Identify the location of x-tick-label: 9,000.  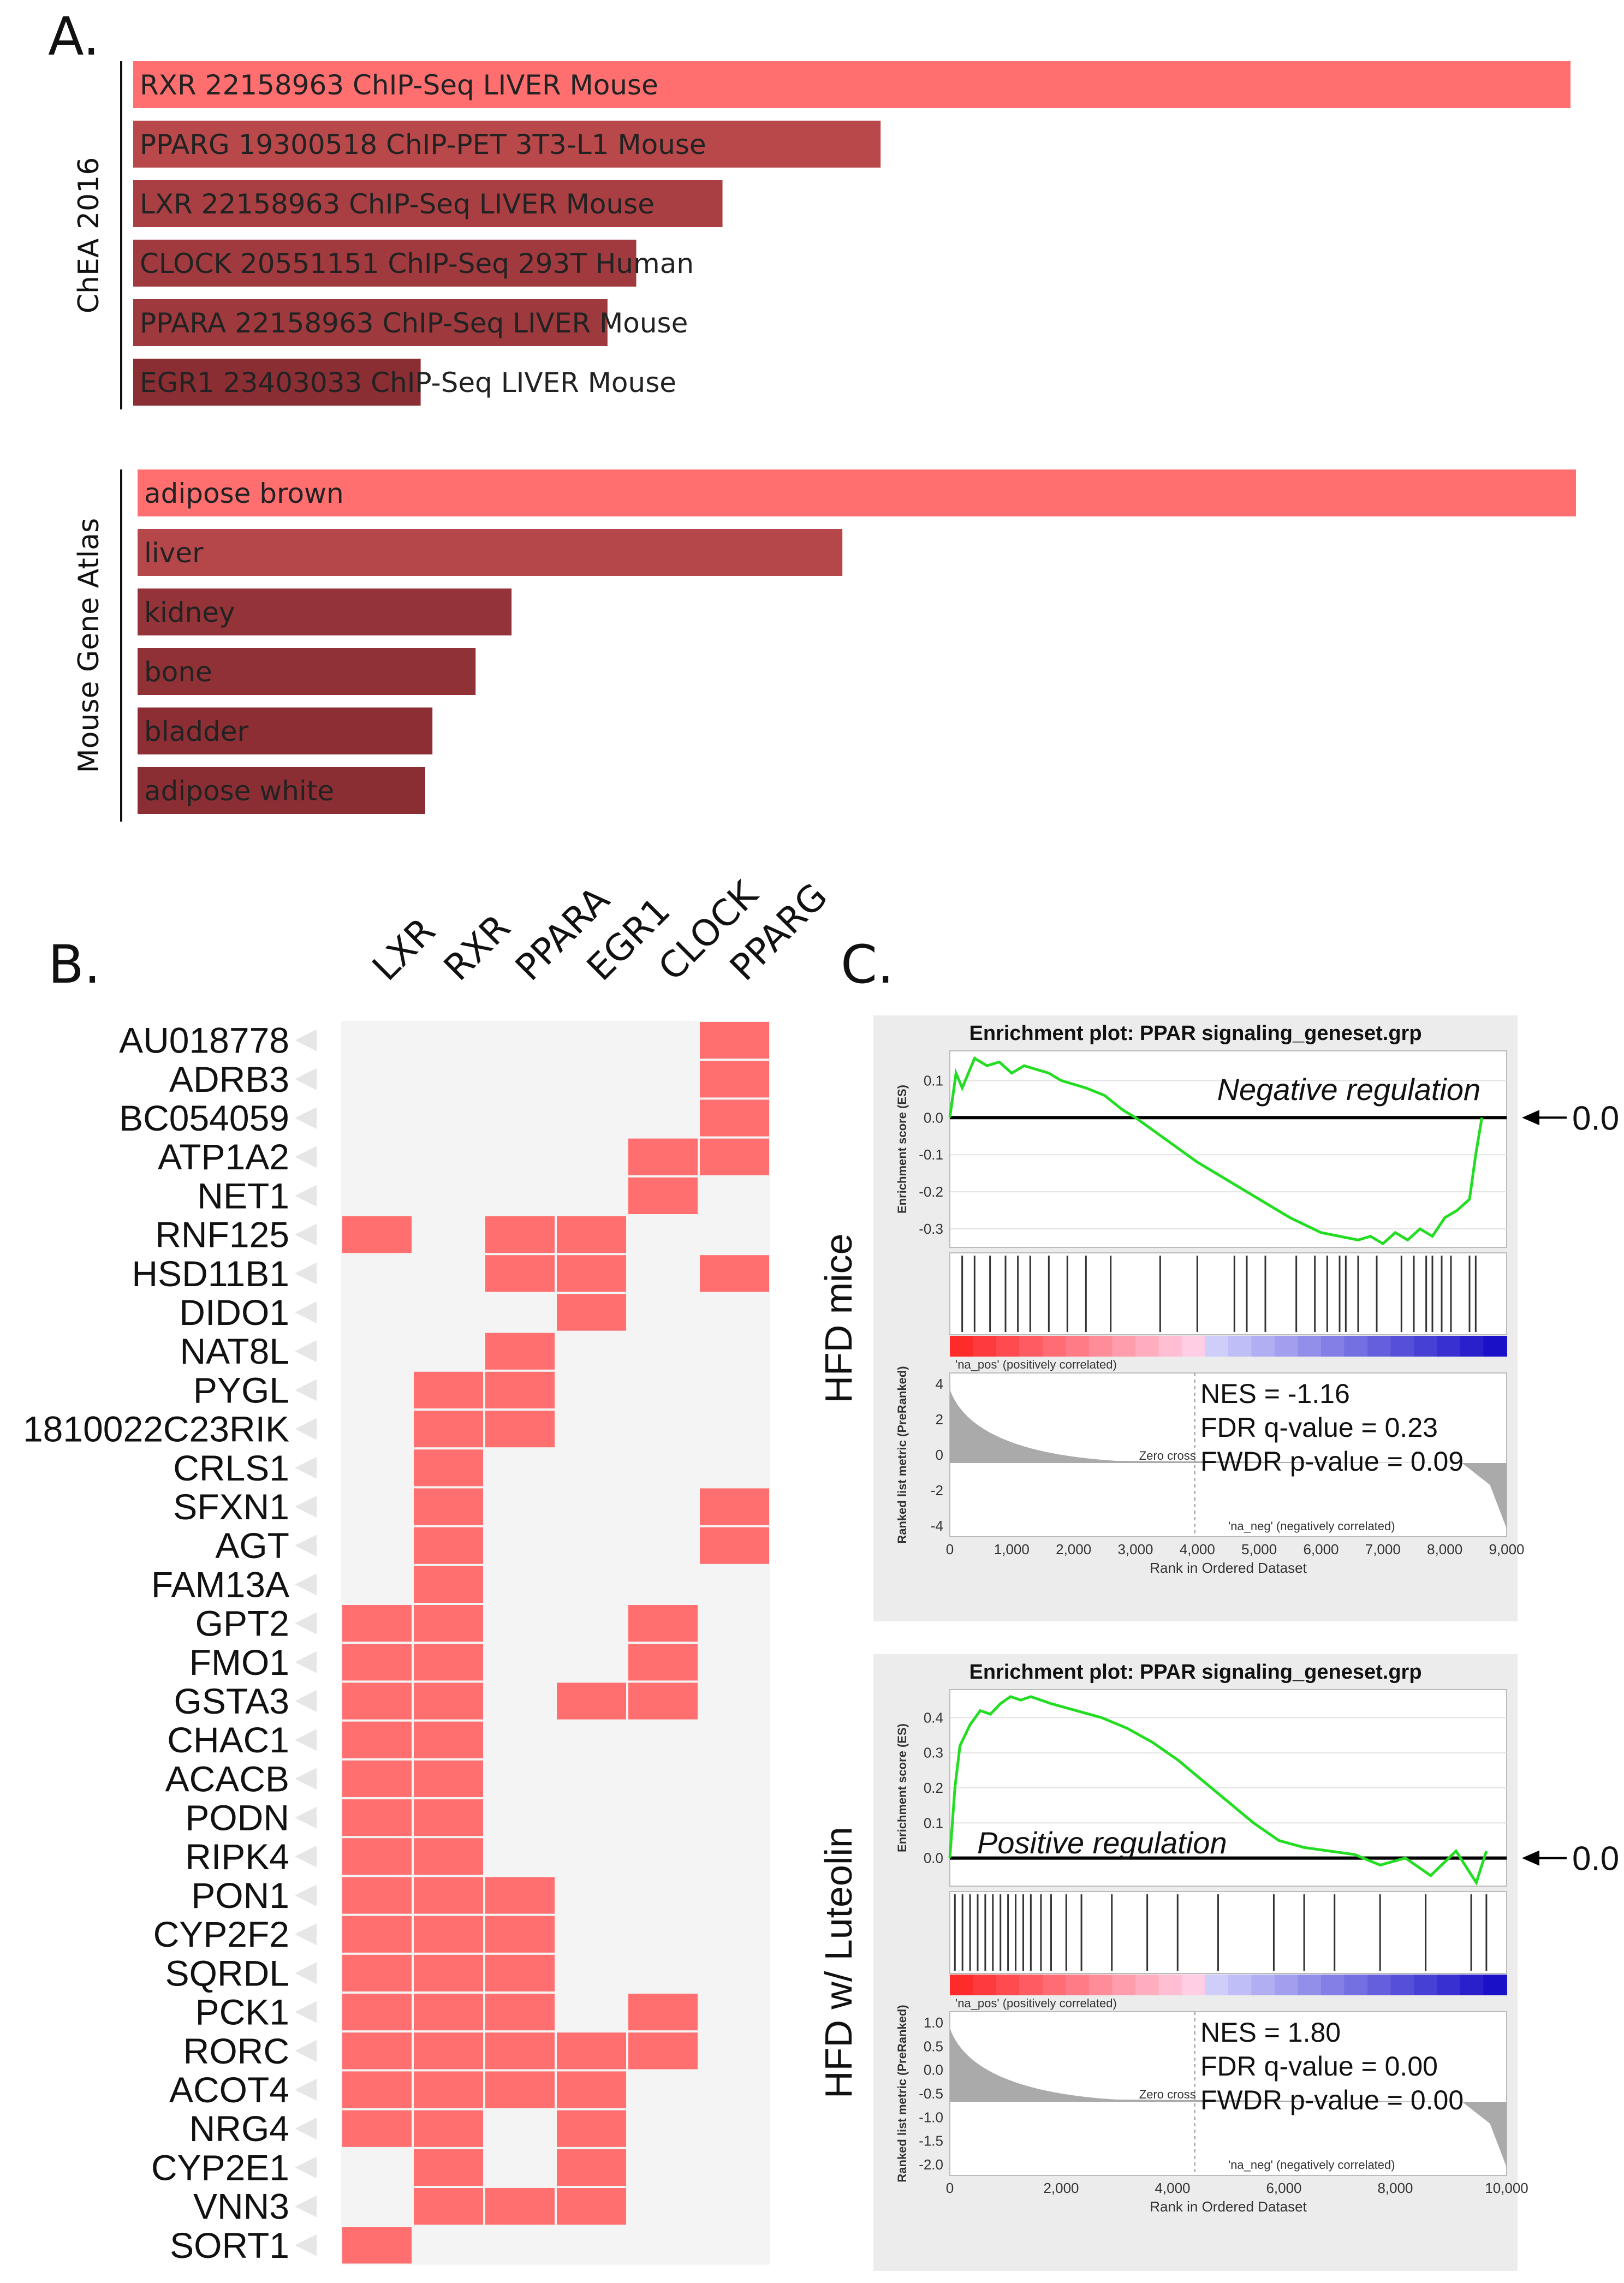
(1507, 1549).